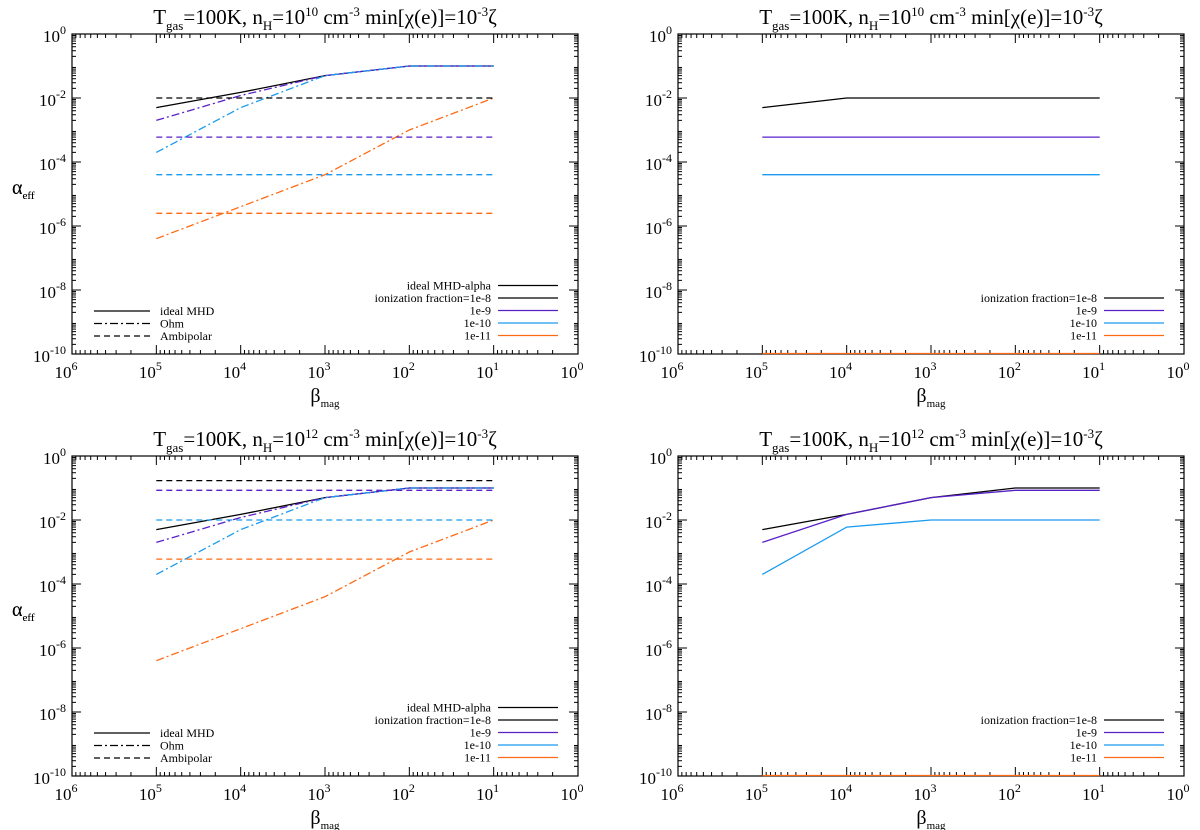 The width and height of the screenshot is (1200, 830). Describe the element at coordinates (187, 311) in the screenshot. I see `style-legend-label: ideal MHD` at that location.